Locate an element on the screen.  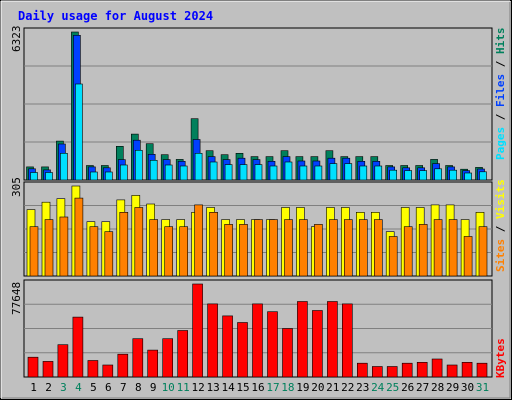
day-label: 24 is located at coordinates (378, 387).